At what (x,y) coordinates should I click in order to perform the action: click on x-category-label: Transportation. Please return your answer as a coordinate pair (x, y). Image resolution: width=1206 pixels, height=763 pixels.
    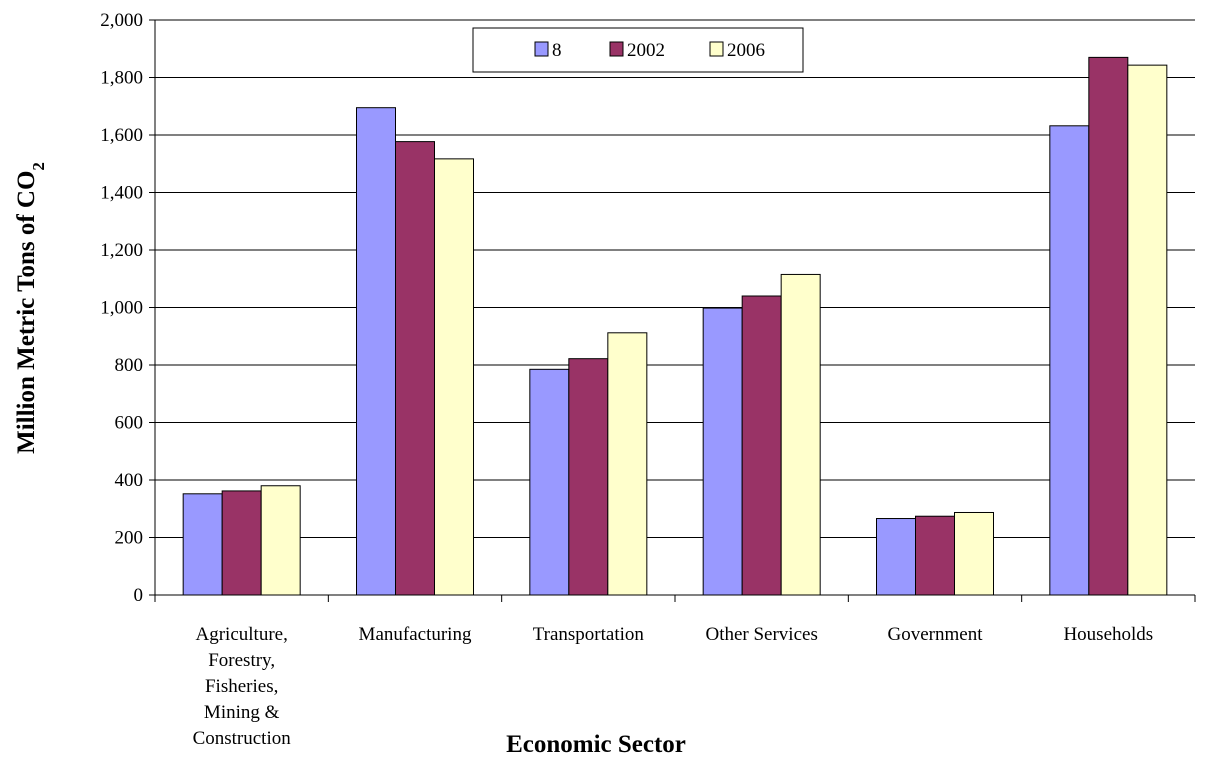
    Looking at the image, I should click on (589, 634).